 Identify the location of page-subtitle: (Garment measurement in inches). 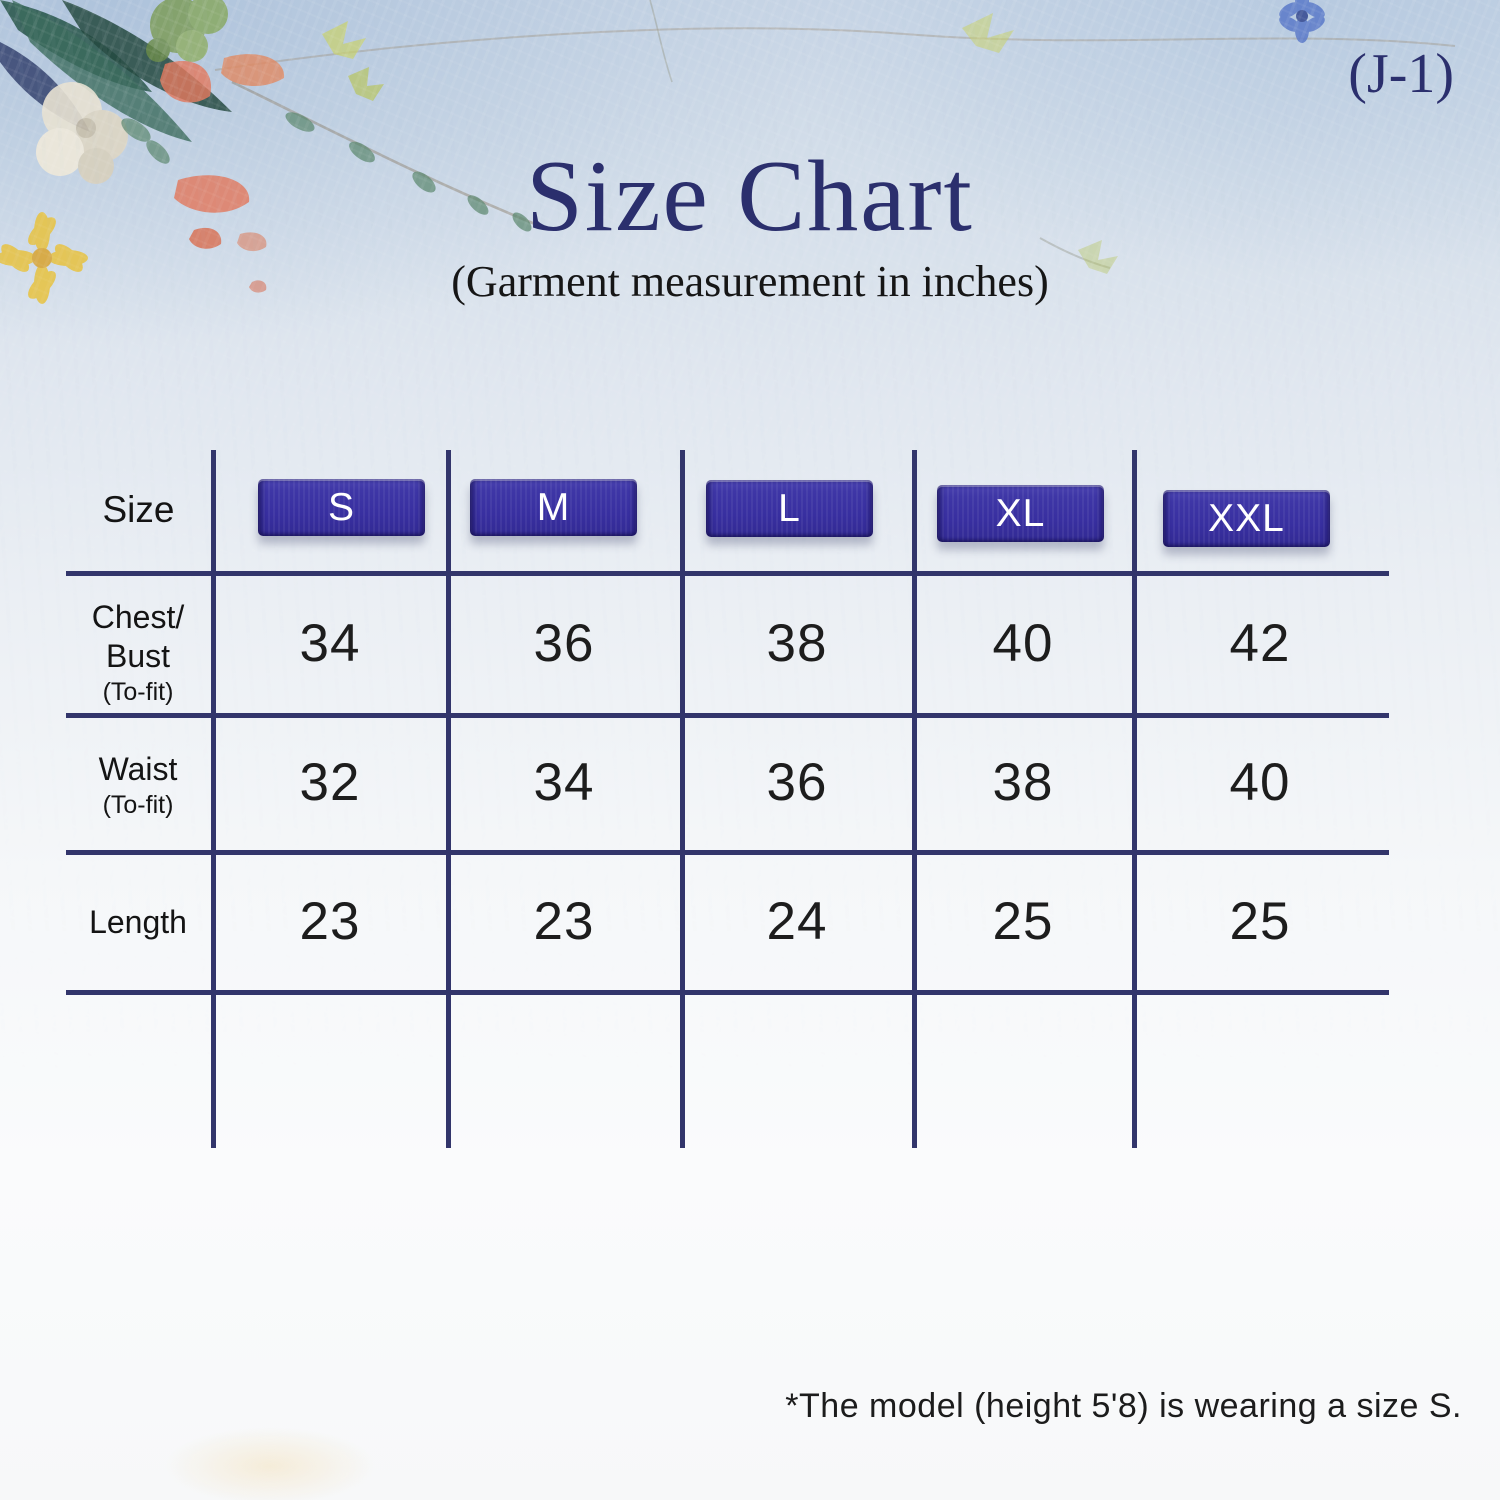
(750, 281).